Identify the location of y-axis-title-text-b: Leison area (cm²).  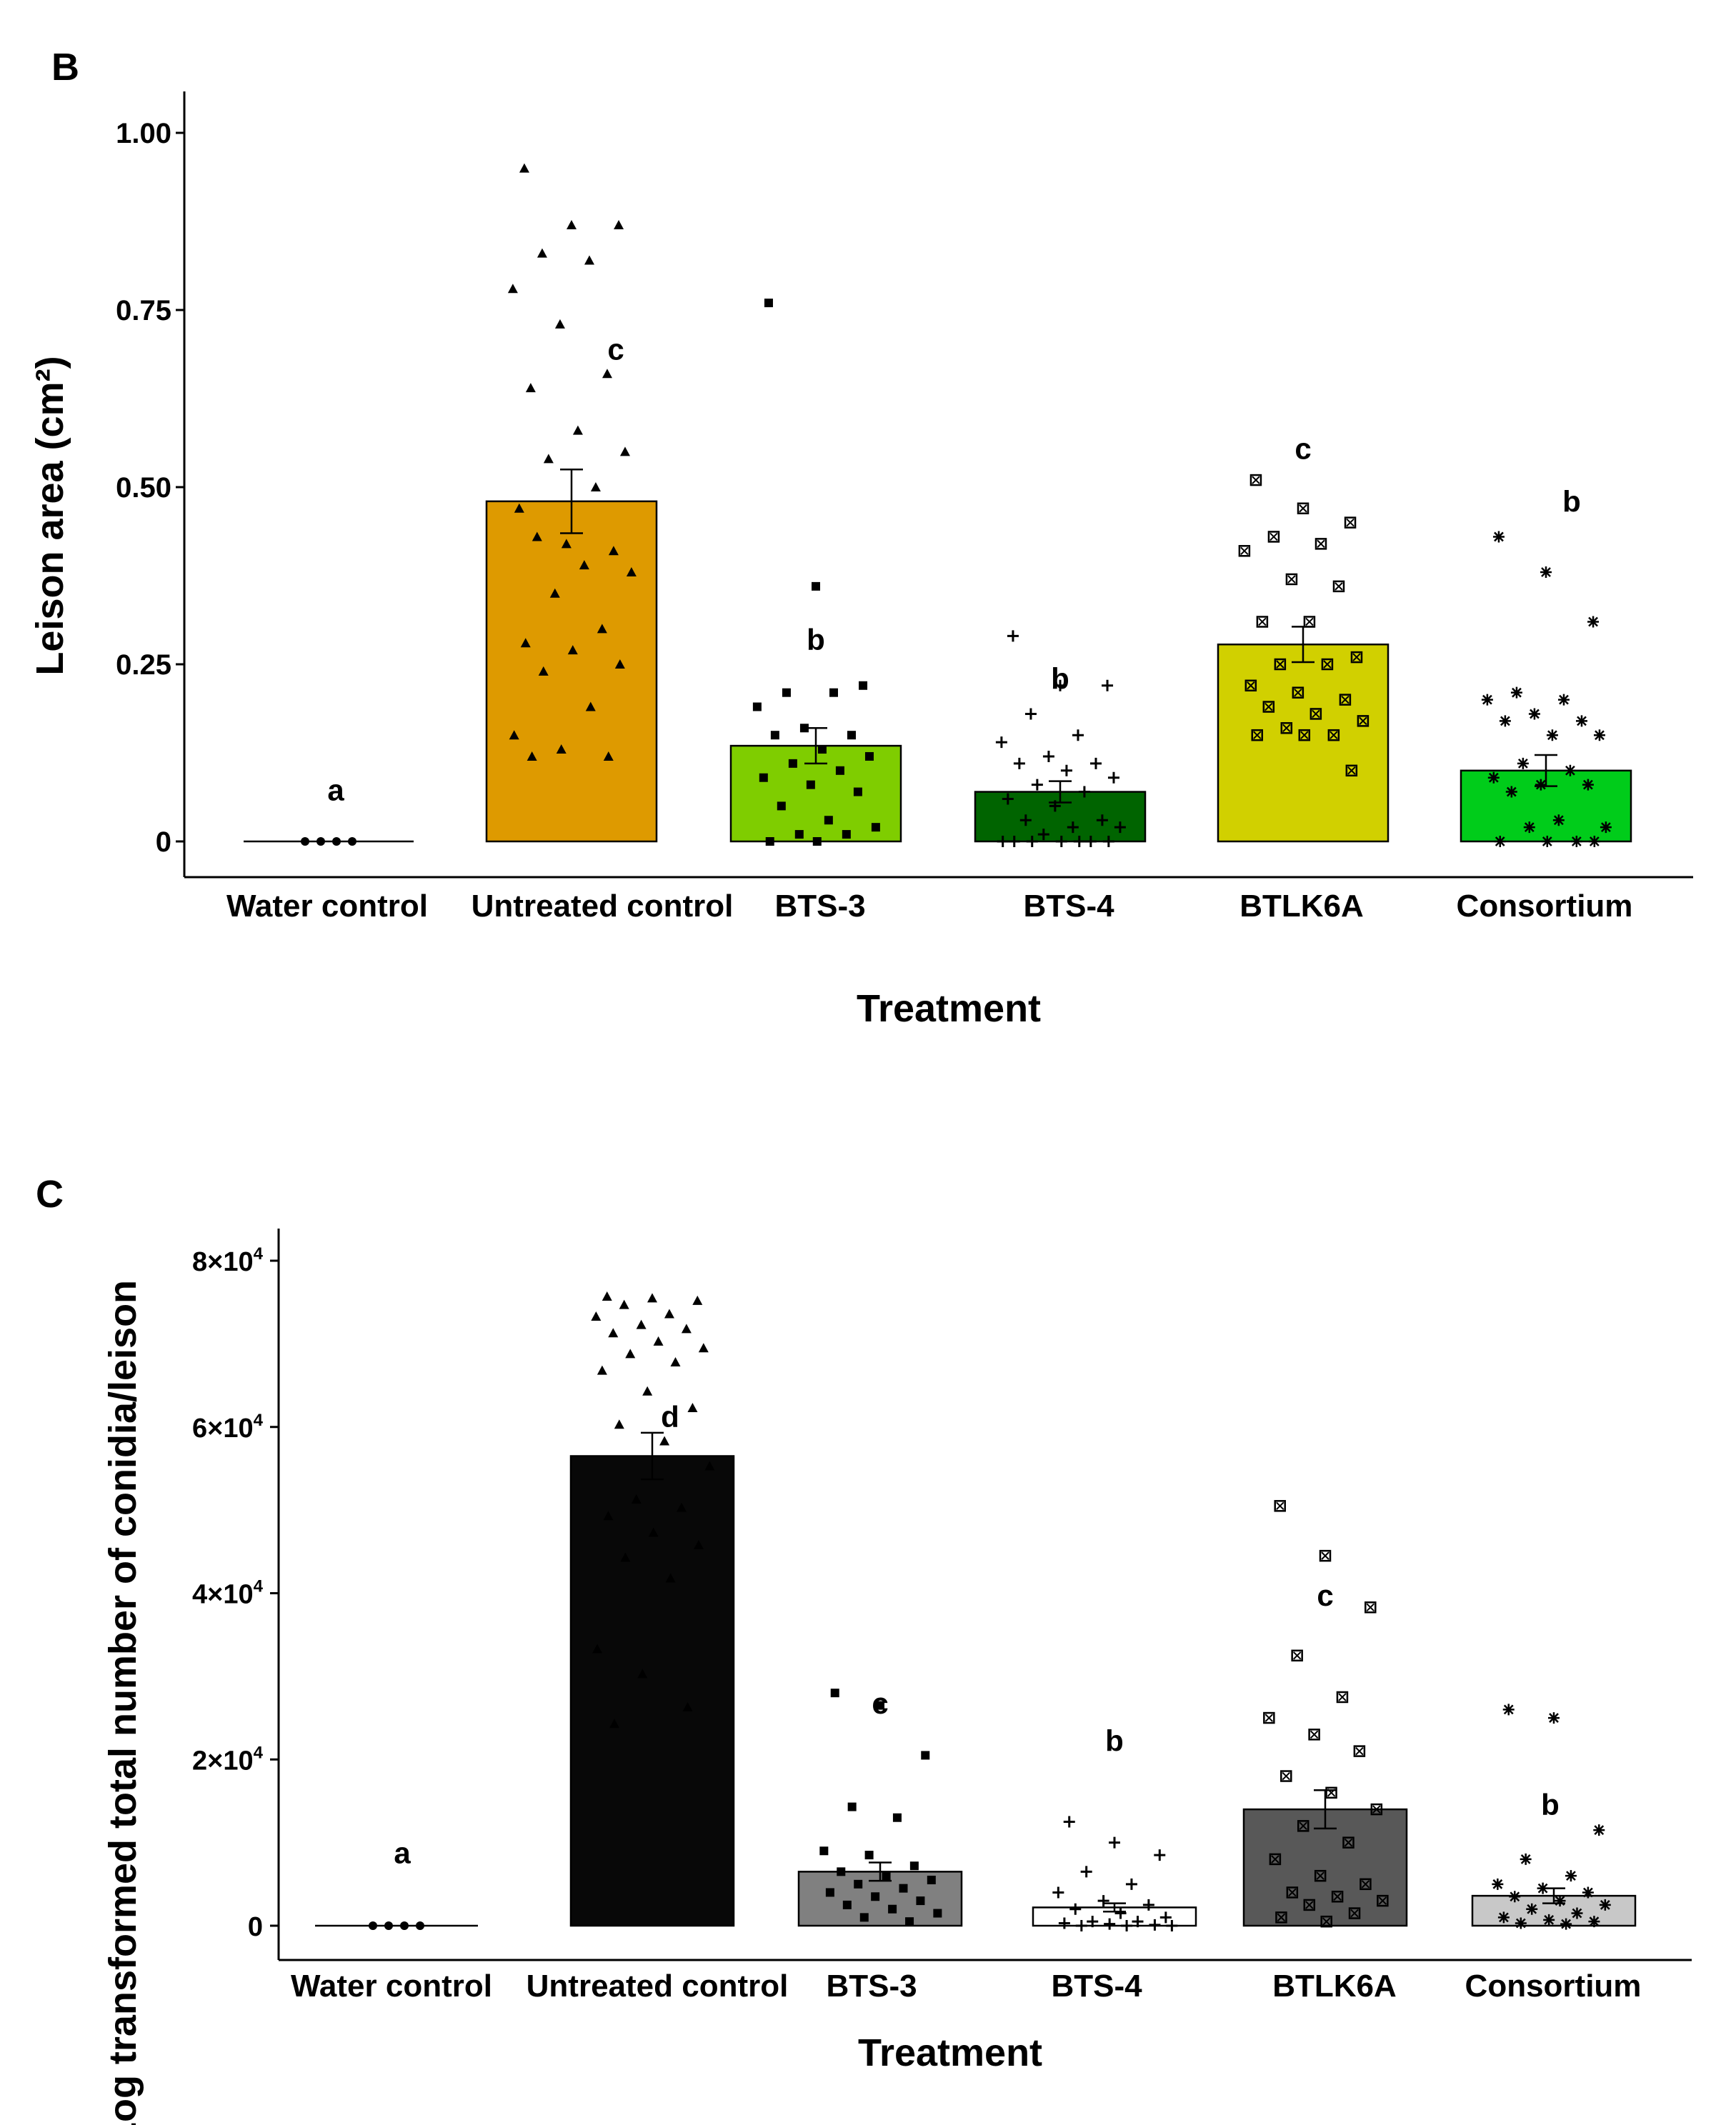
(50, 515).